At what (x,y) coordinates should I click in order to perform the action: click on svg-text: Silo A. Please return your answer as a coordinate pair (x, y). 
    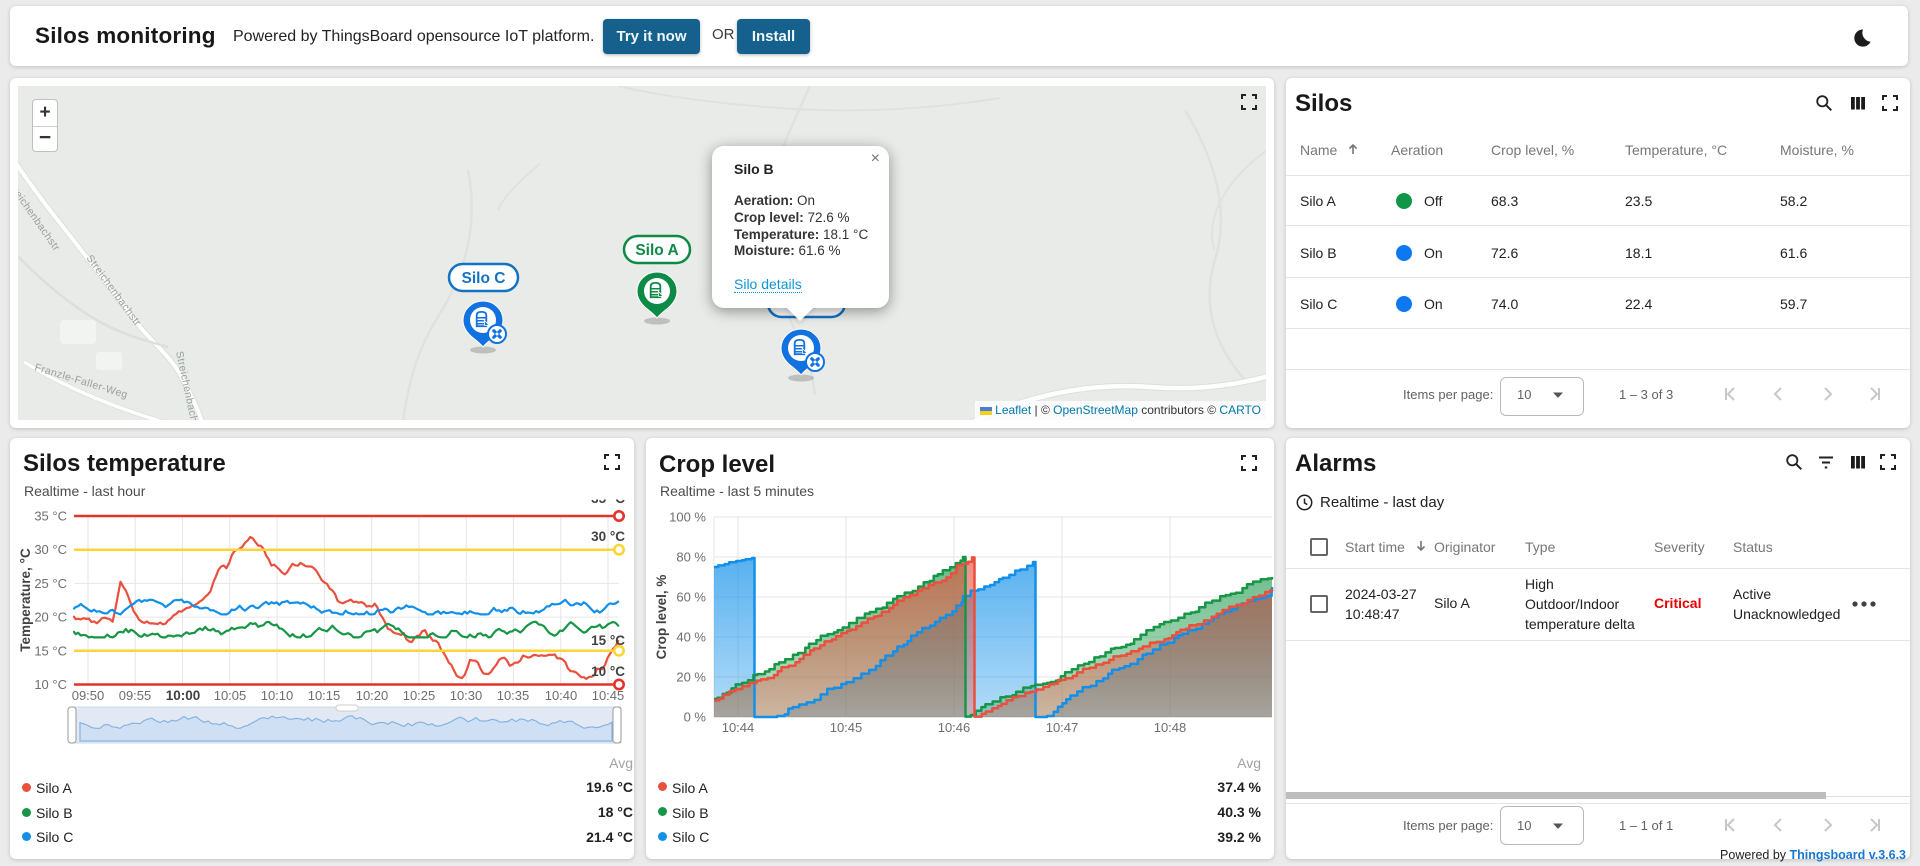
    Looking at the image, I should click on (656, 250).